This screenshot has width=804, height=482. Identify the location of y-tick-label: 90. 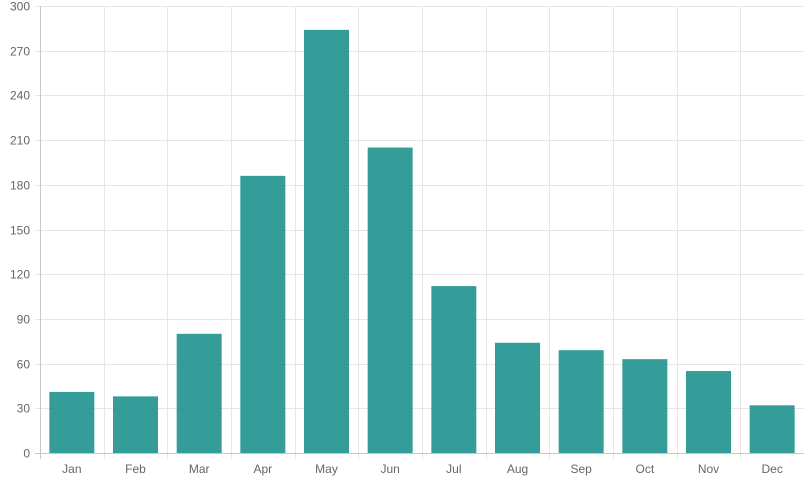
(24, 320).